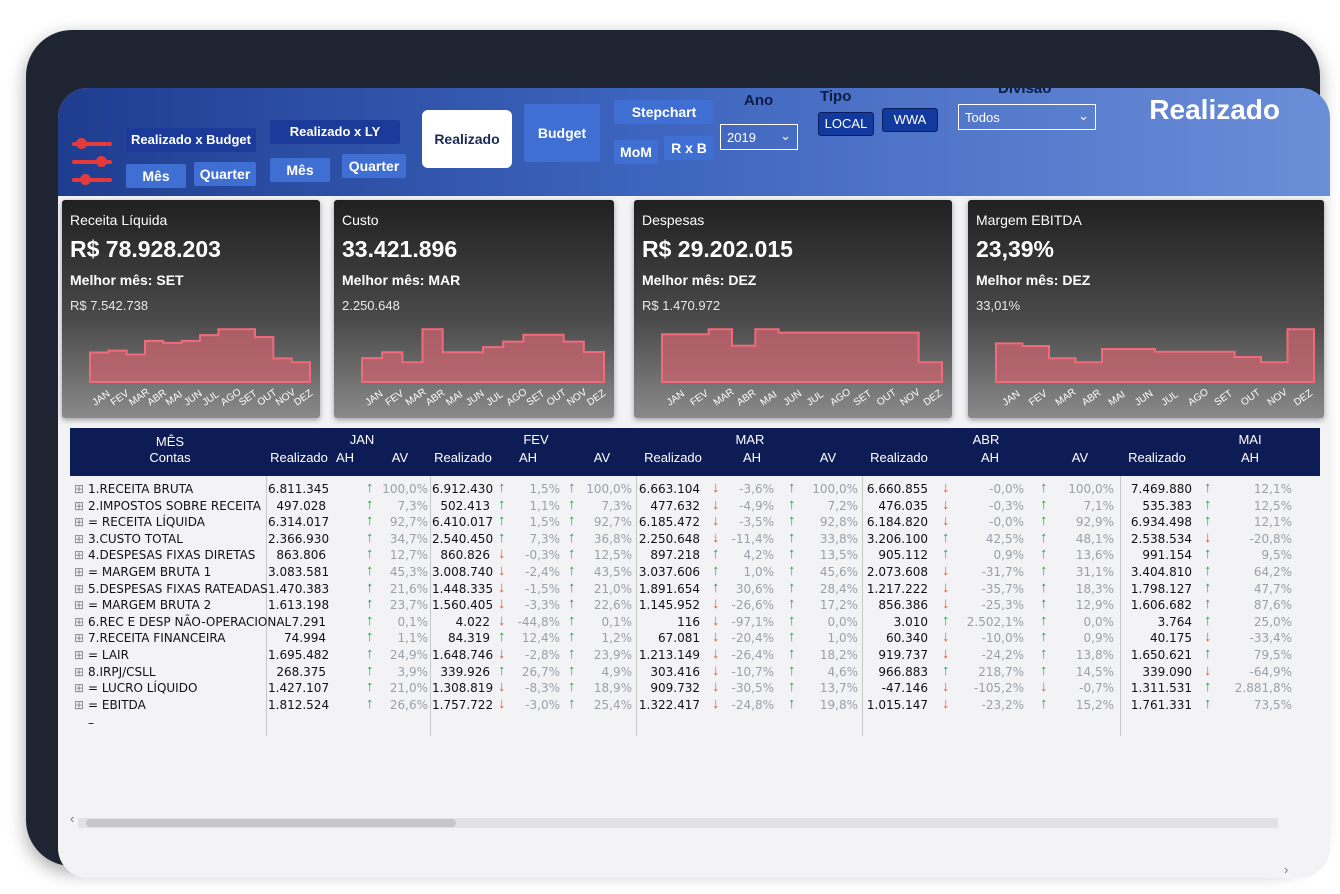 This screenshot has height=894, width=1340. I want to click on divisao-dropdown: Todos ⌄, so click(1027, 117).